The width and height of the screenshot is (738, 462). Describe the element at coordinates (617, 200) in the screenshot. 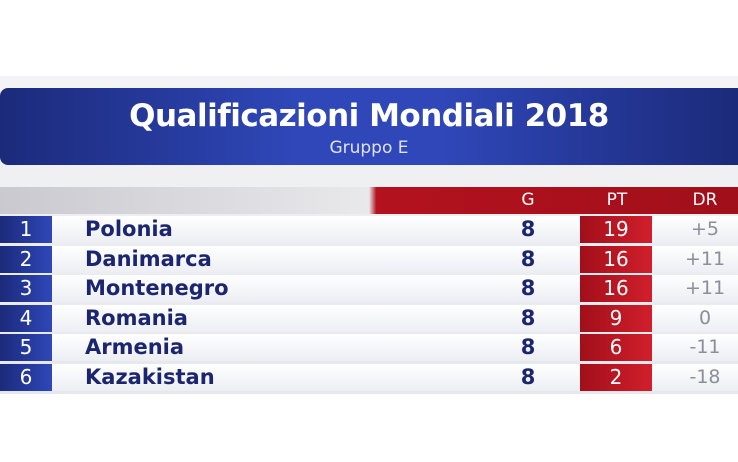

I see `column-header: PT` at that location.